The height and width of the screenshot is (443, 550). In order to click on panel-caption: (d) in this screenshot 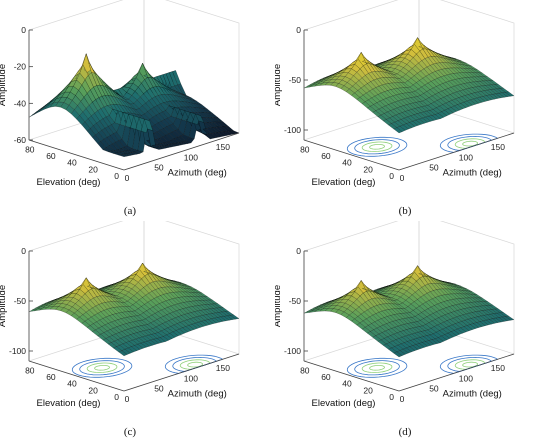, I will do `click(405, 432)`.